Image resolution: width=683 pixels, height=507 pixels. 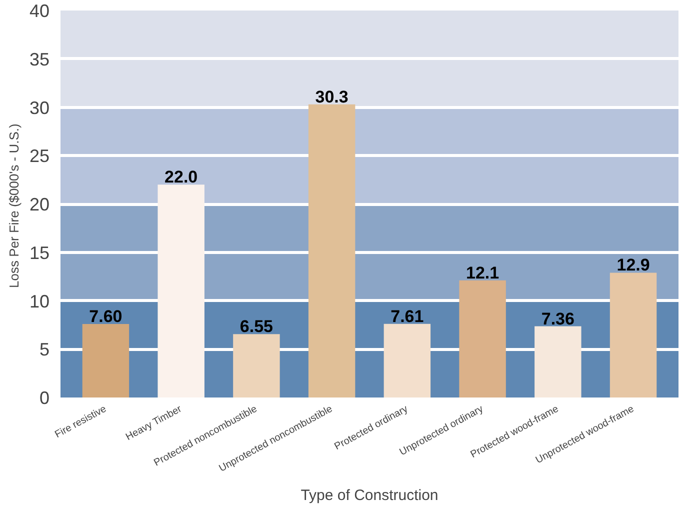 I want to click on y-tick-label: 25, so click(x=39, y=156).